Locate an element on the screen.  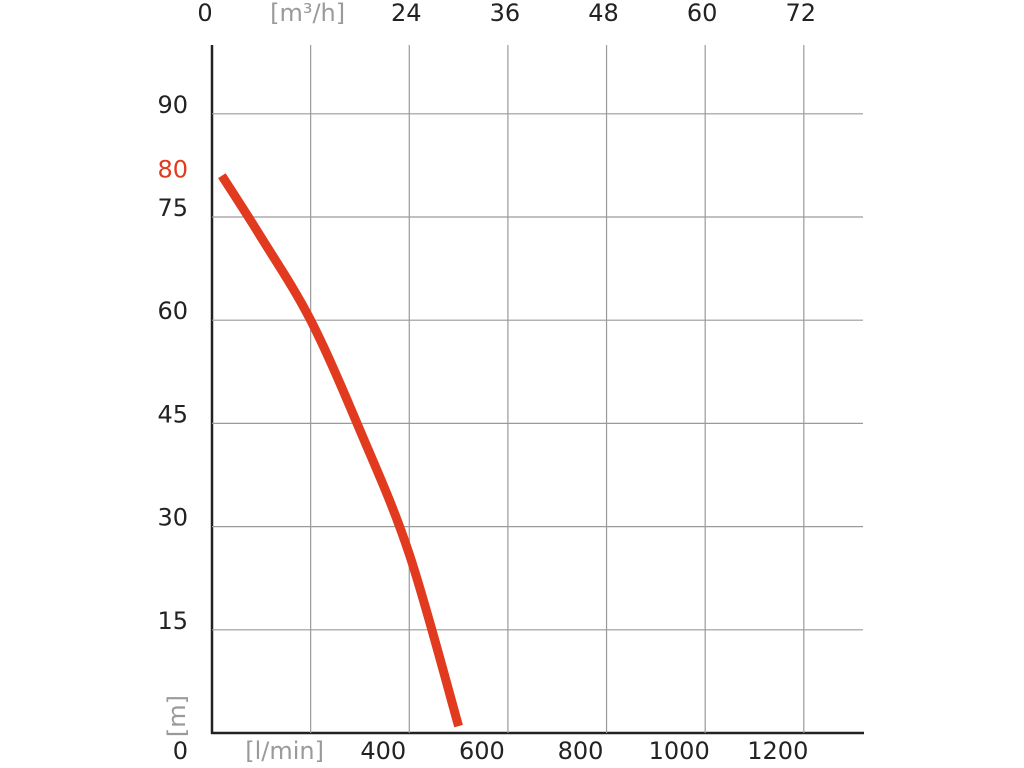
x2-tick-label: [m³/h] is located at coordinates (307, 13).